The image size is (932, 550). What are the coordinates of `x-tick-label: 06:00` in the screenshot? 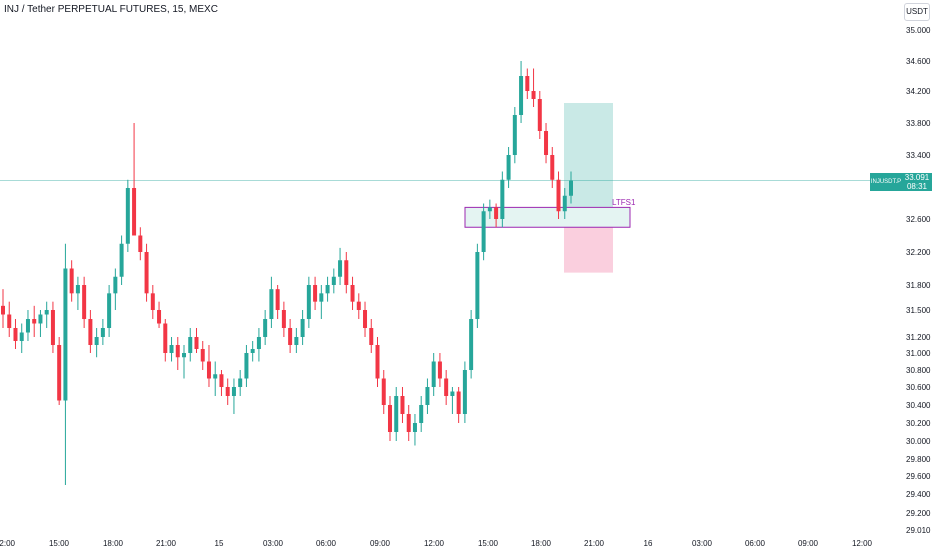 It's located at (755, 543).